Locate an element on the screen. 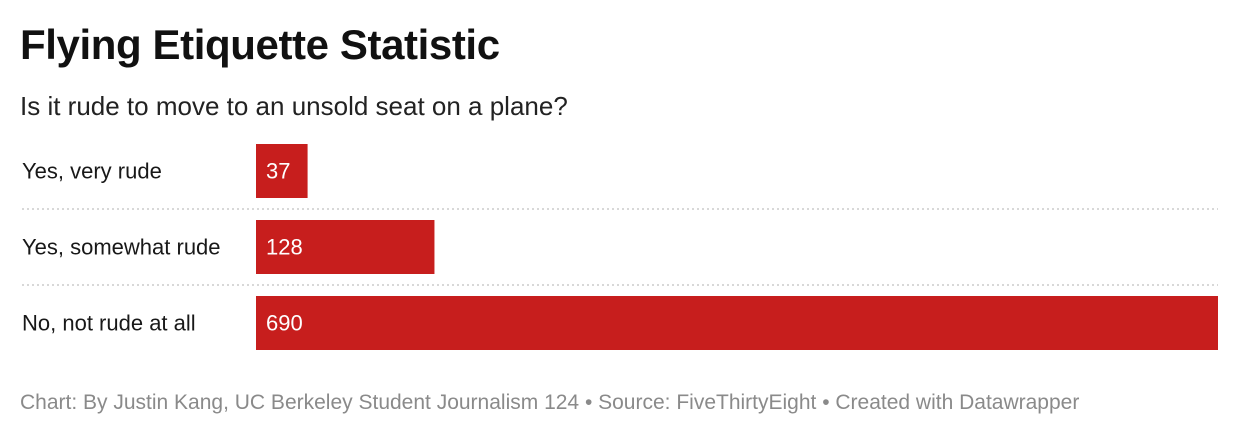  category-label: Yes, somewhat rude is located at coordinates (121, 247).